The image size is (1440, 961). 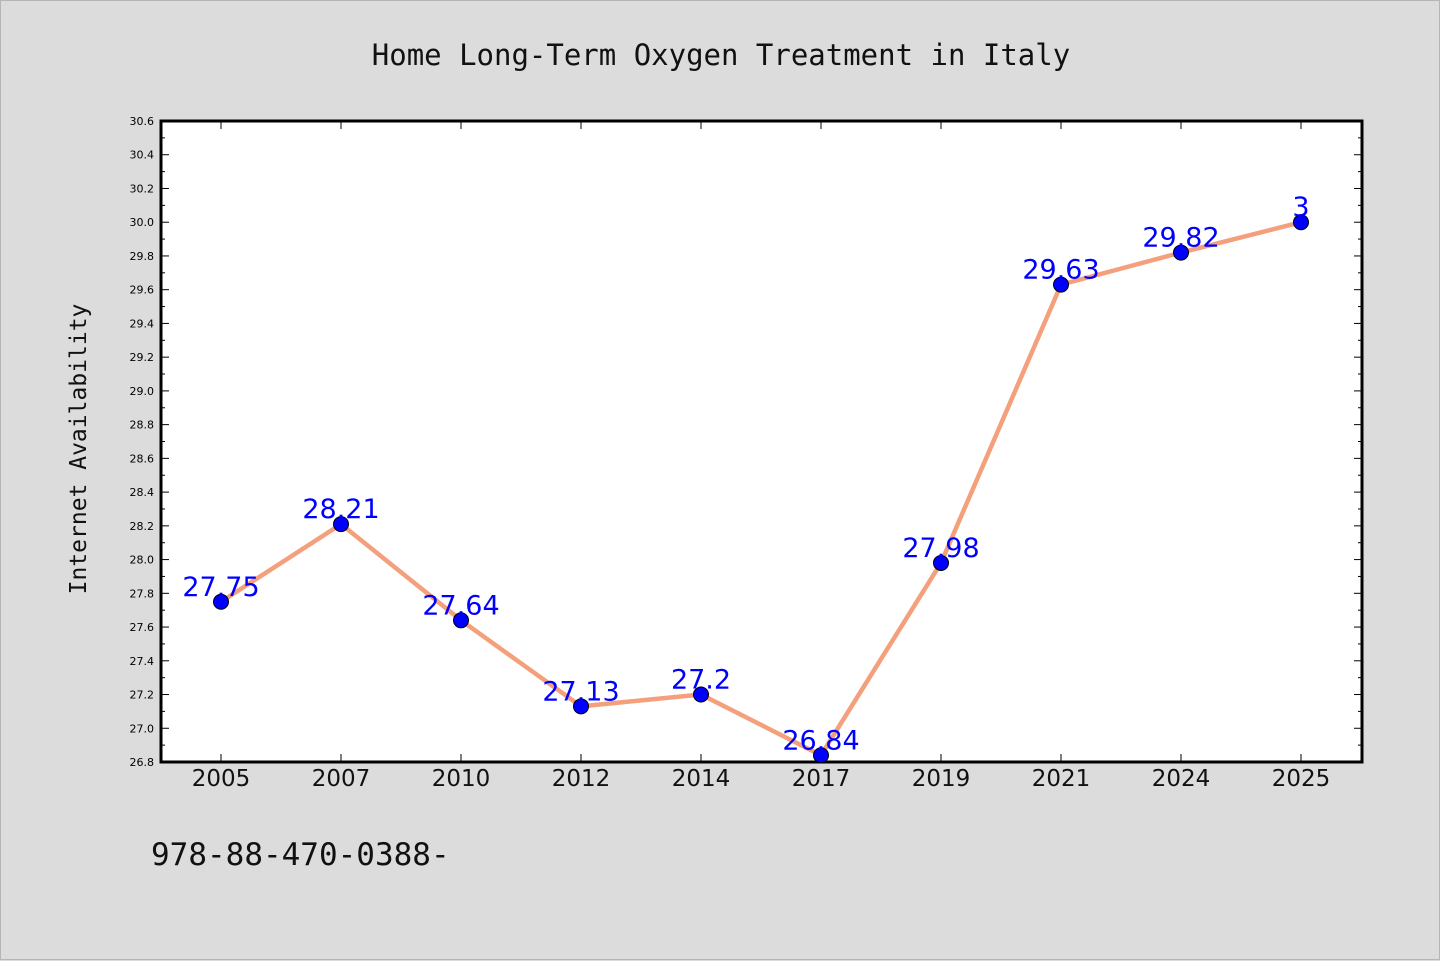 I want to click on x-tick-label: 2025, so click(x=1301, y=779).